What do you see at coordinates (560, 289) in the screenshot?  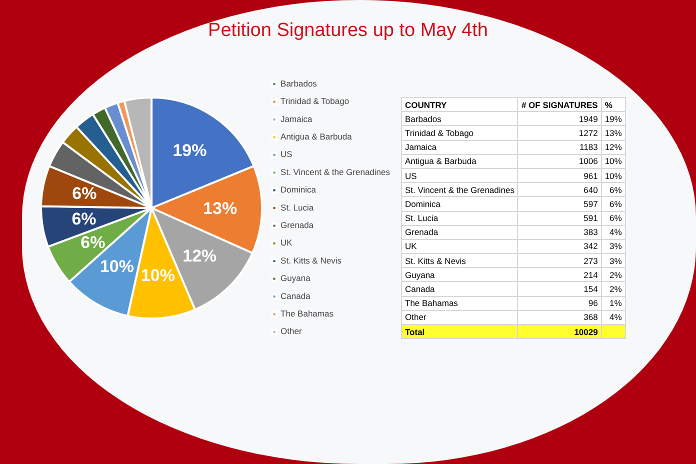 I see `data-label: 154` at bounding box center [560, 289].